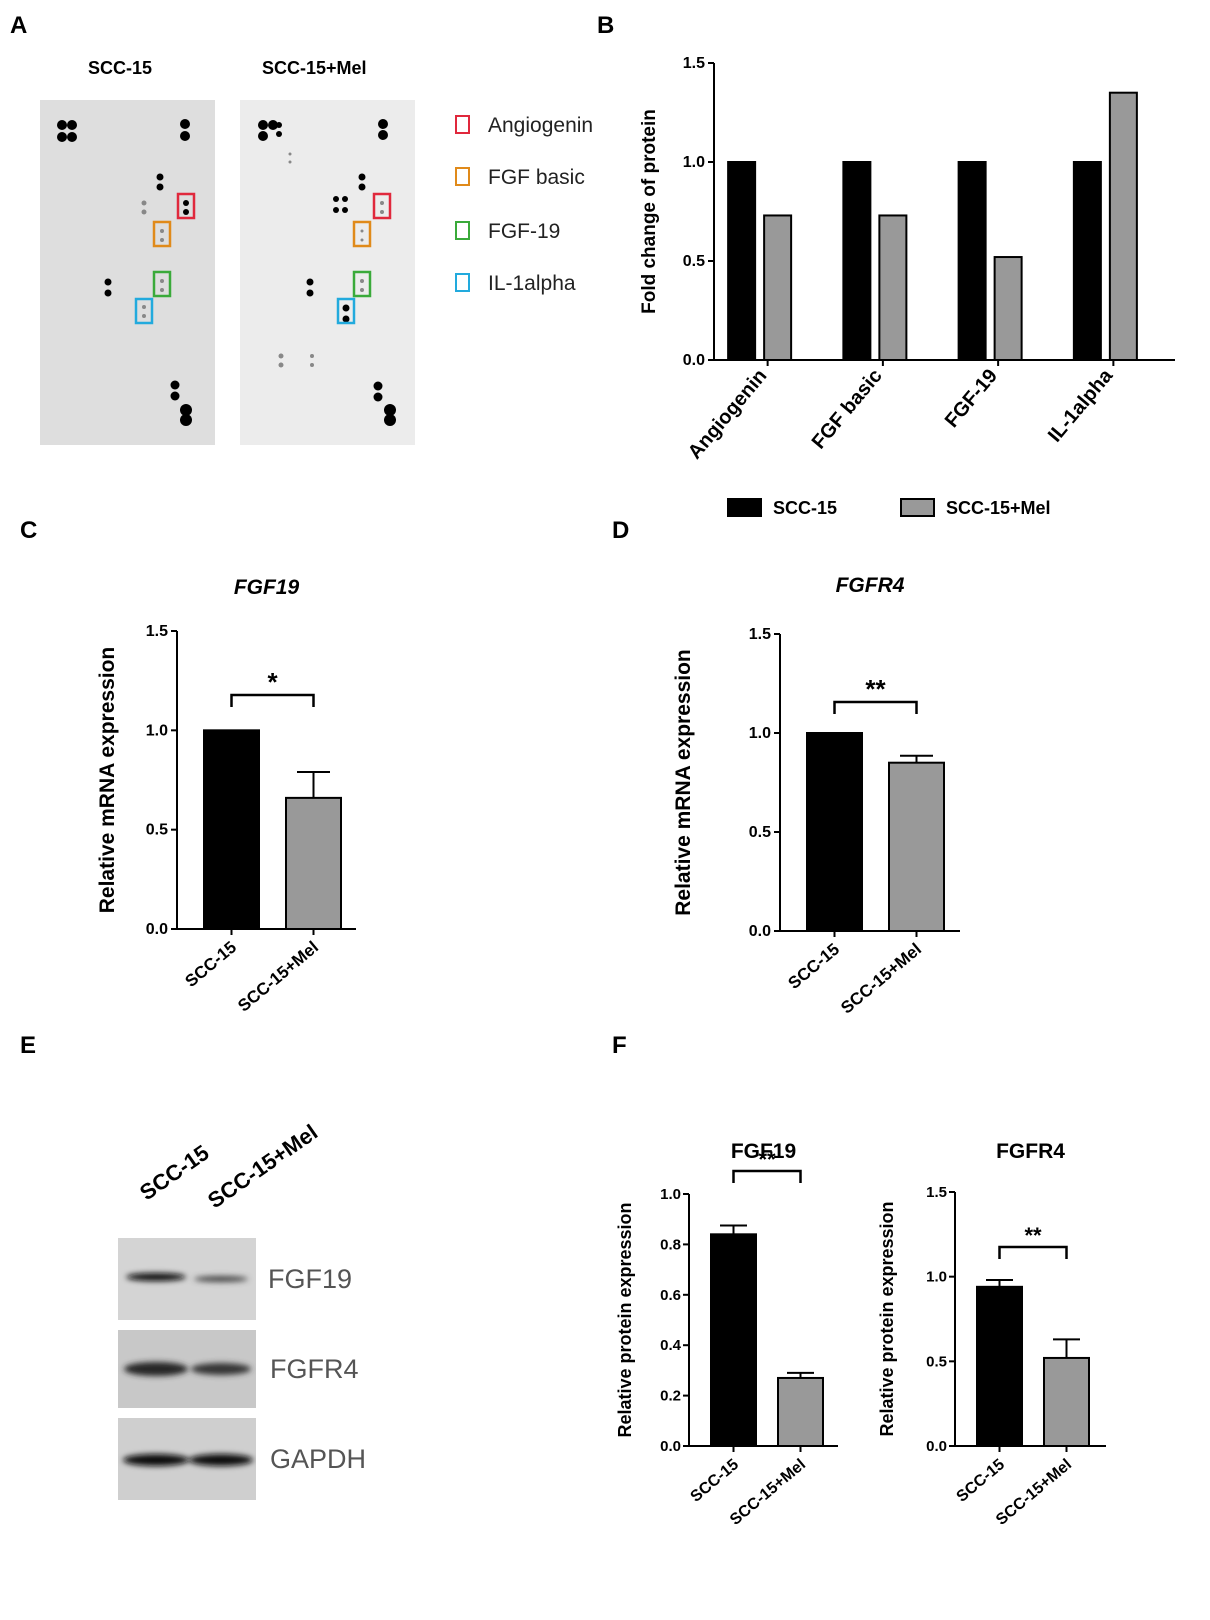 The image size is (1210, 1620). I want to click on panel-label-e: E, so click(28, 1045).